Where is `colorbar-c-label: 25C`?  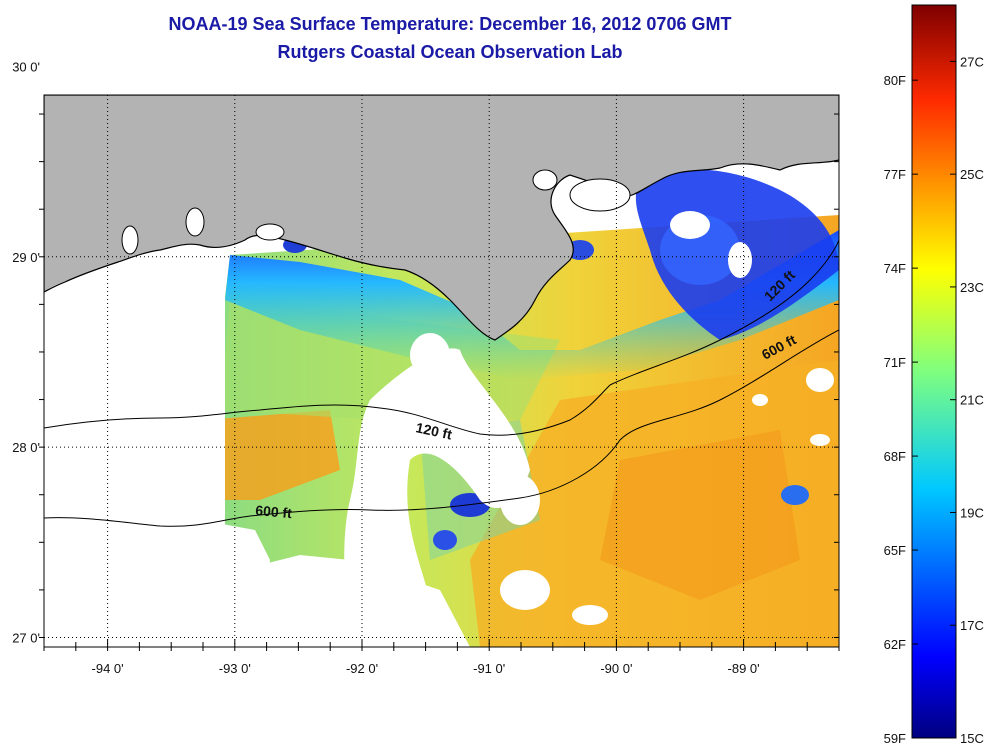 colorbar-c-label: 25C is located at coordinates (972, 174).